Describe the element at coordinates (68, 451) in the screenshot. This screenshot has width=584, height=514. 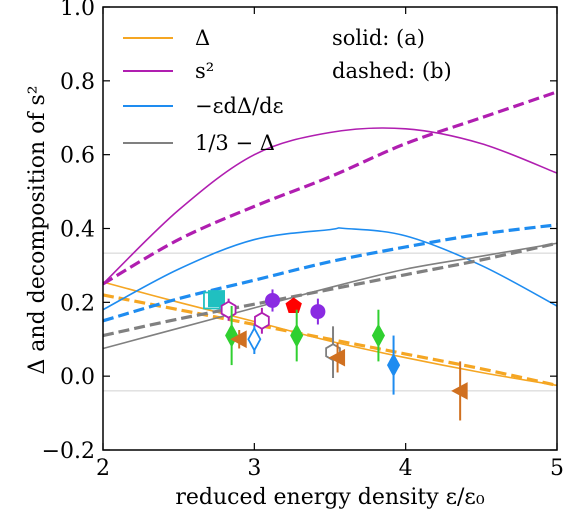
I see `y-tick-label-0: −0.2` at that location.